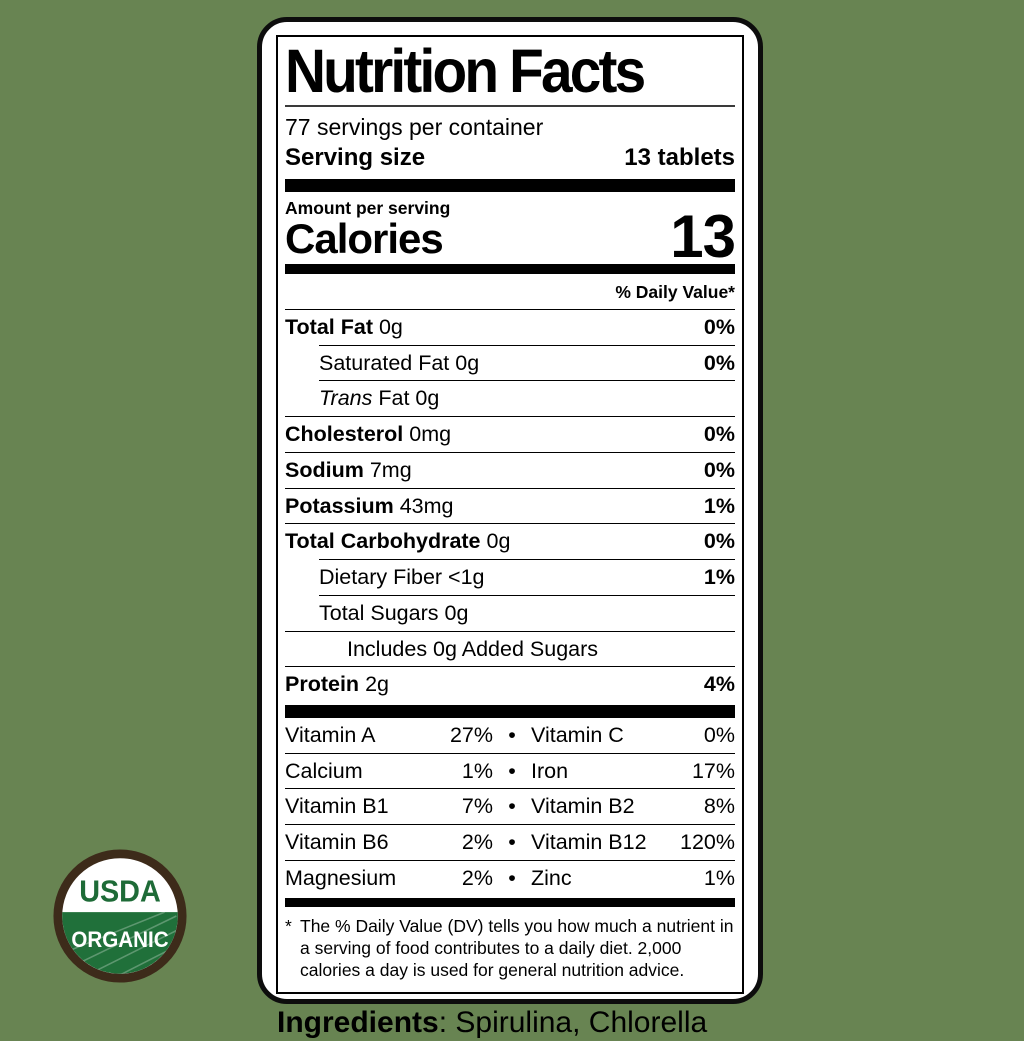 The image size is (1024, 1041). What do you see at coordinates (120, 891) in the screenshot?
I see `badge-usda-text: USDA` at bounding box center [120, 891].